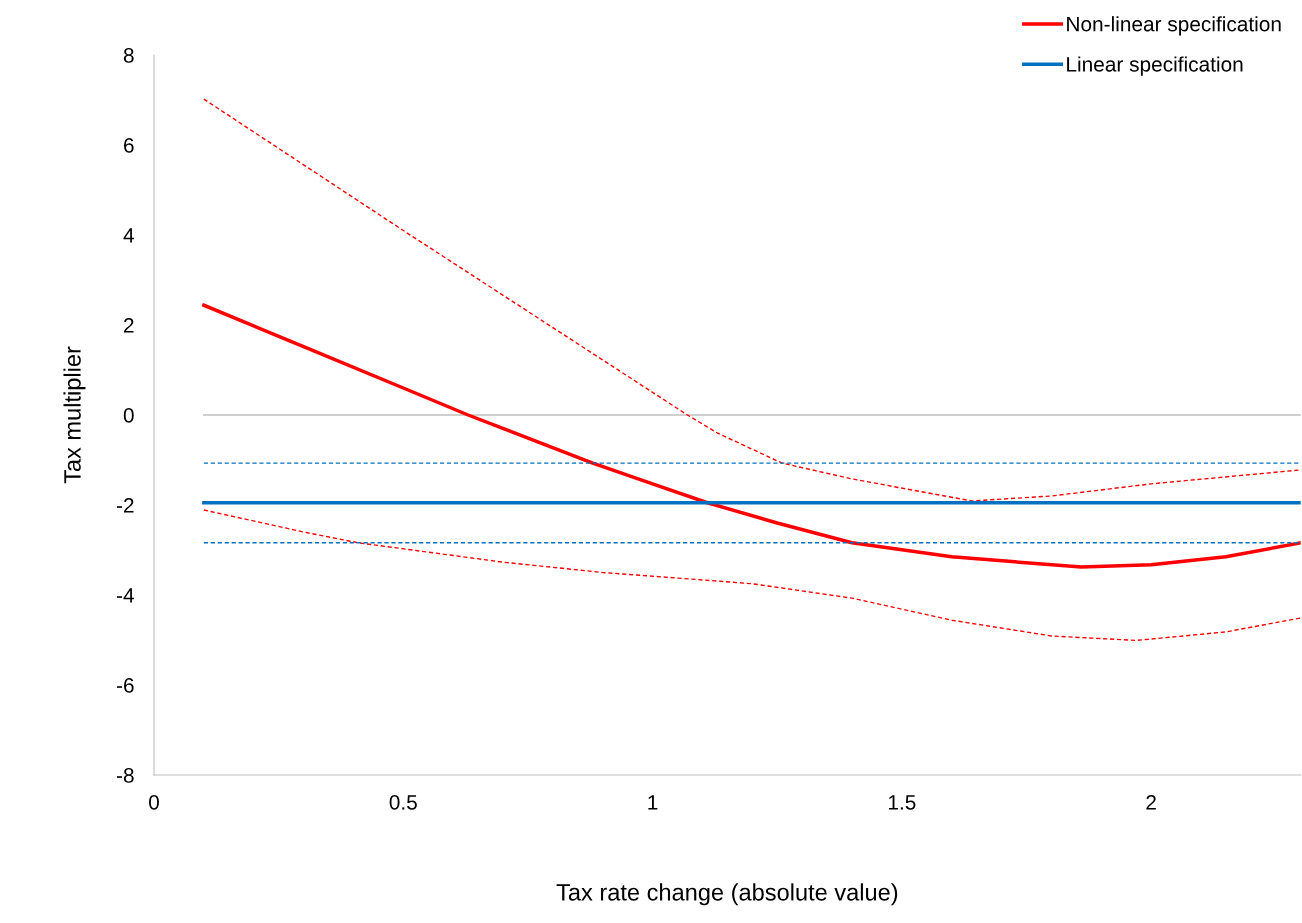  I want to click on x-tick-label: 2, so click(1151, 802).